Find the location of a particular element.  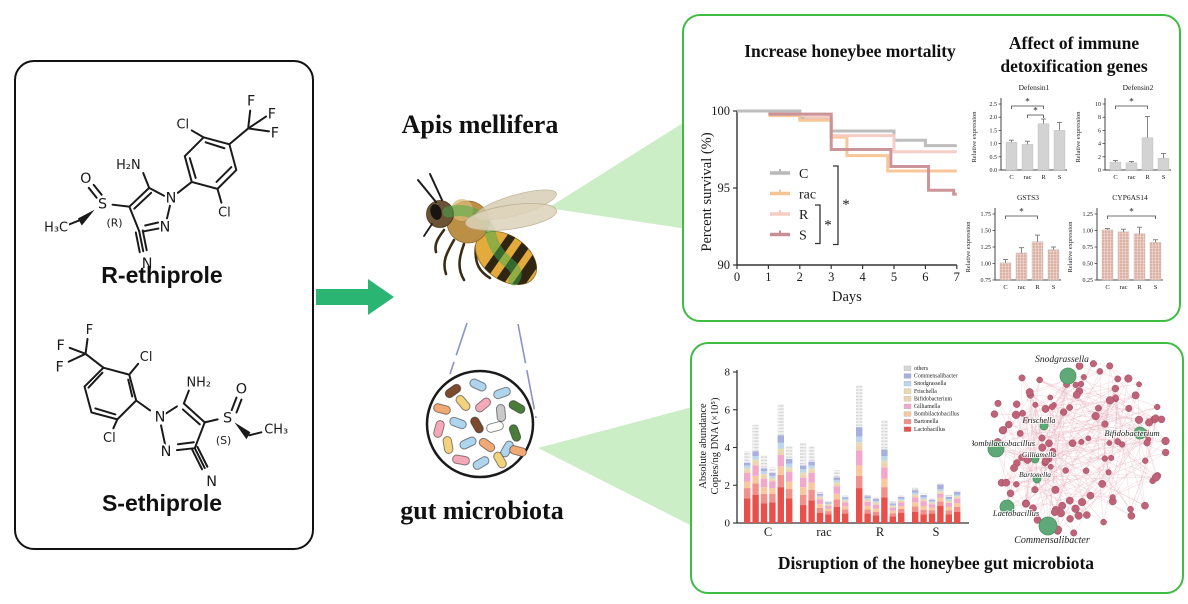

svg-text: 0.50 is located at coordinates (1088, 265).